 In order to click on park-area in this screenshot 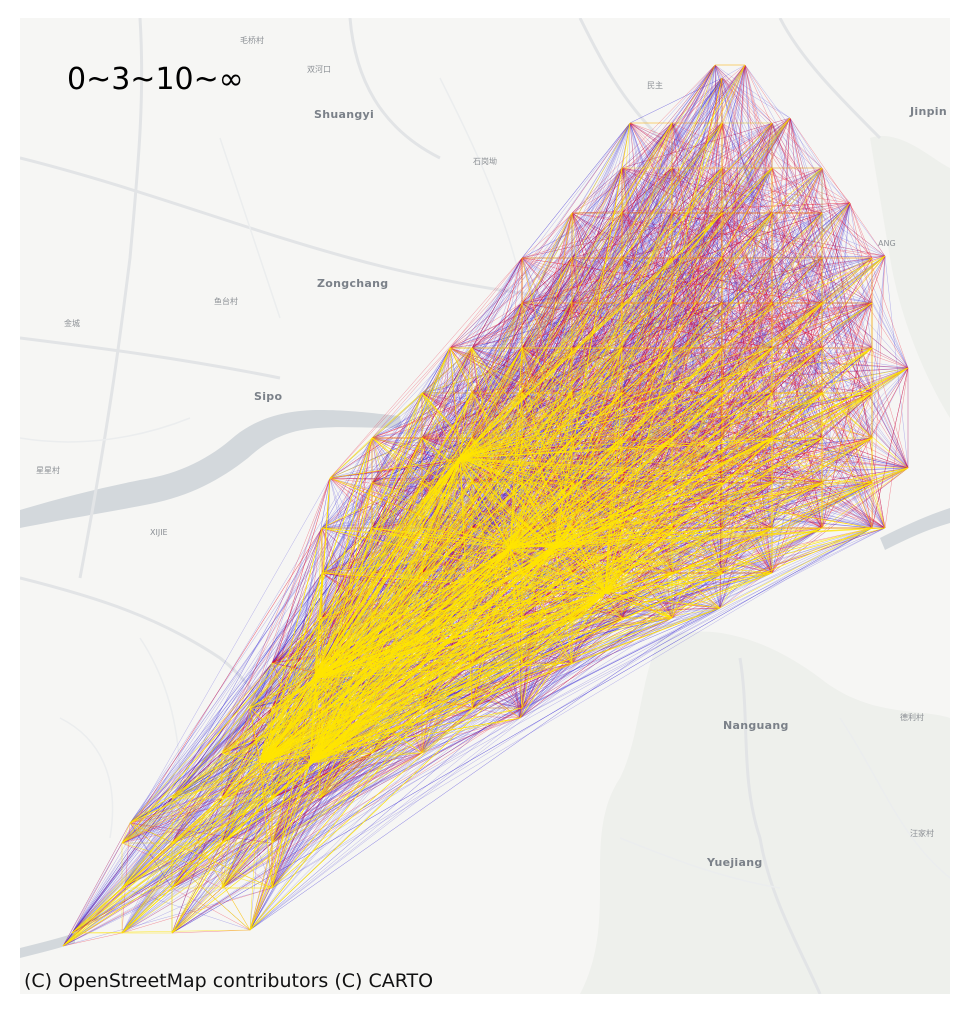, I will do `click(765, 812)`.